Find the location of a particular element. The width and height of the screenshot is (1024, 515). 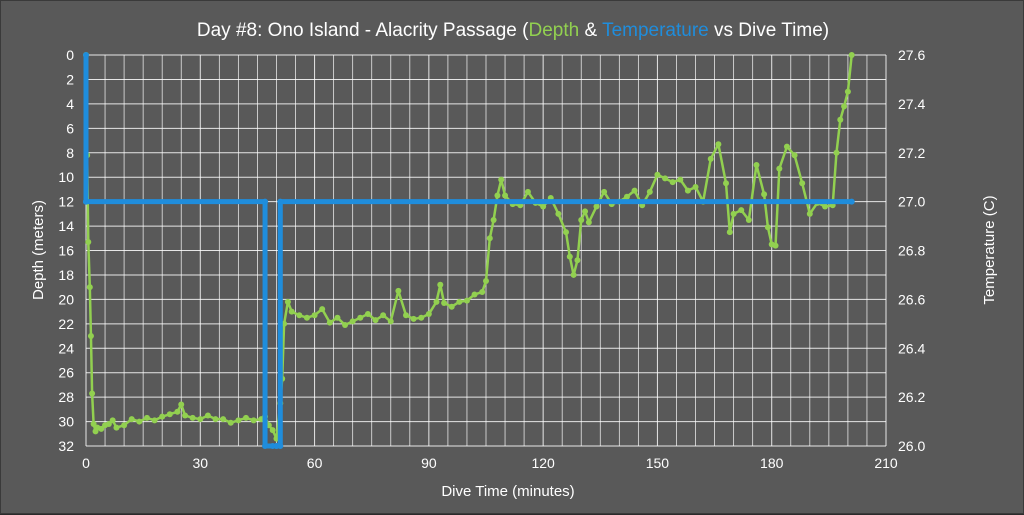

x-axis-ticks: 0 30 60 90 120 150 180 210 is located at coordinates (490, 463).